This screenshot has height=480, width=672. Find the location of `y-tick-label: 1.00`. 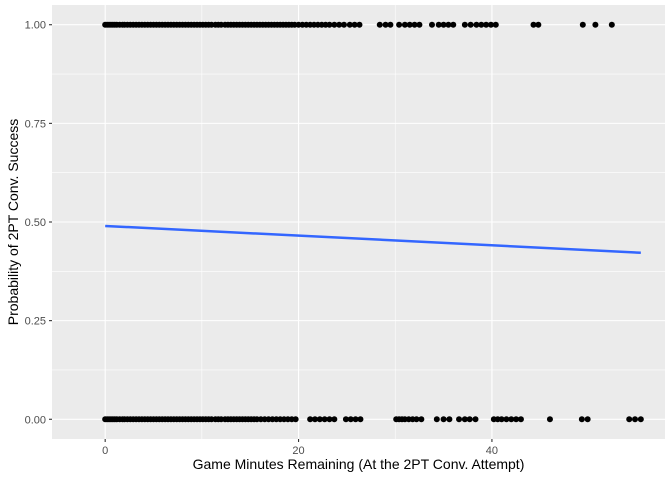

y-tick-label: 1.00 is located at coordinates (35, 26).